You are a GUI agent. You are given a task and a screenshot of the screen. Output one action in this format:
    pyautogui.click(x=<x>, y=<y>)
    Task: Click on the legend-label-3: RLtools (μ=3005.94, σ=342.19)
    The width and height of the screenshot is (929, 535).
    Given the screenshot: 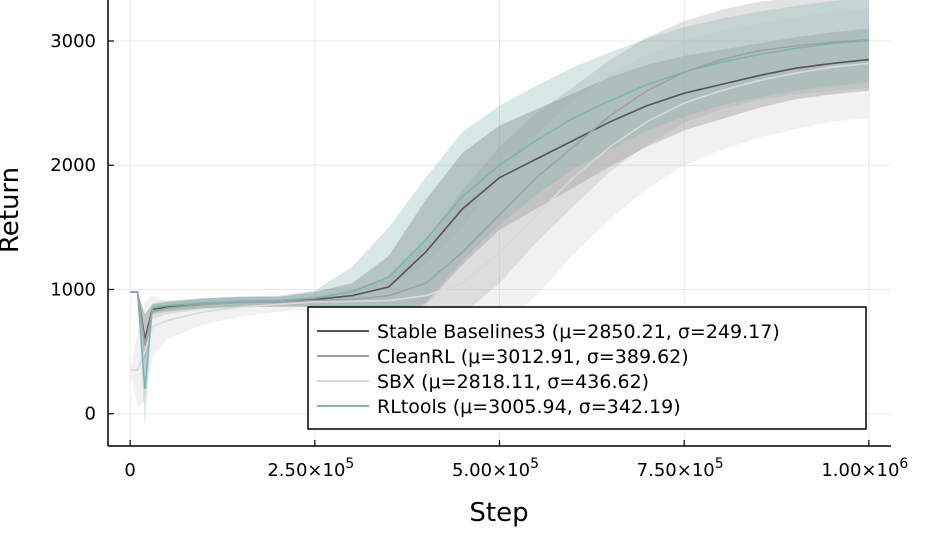 What is the action you would take?
    pyautogui.click(x=529, y=407)
    